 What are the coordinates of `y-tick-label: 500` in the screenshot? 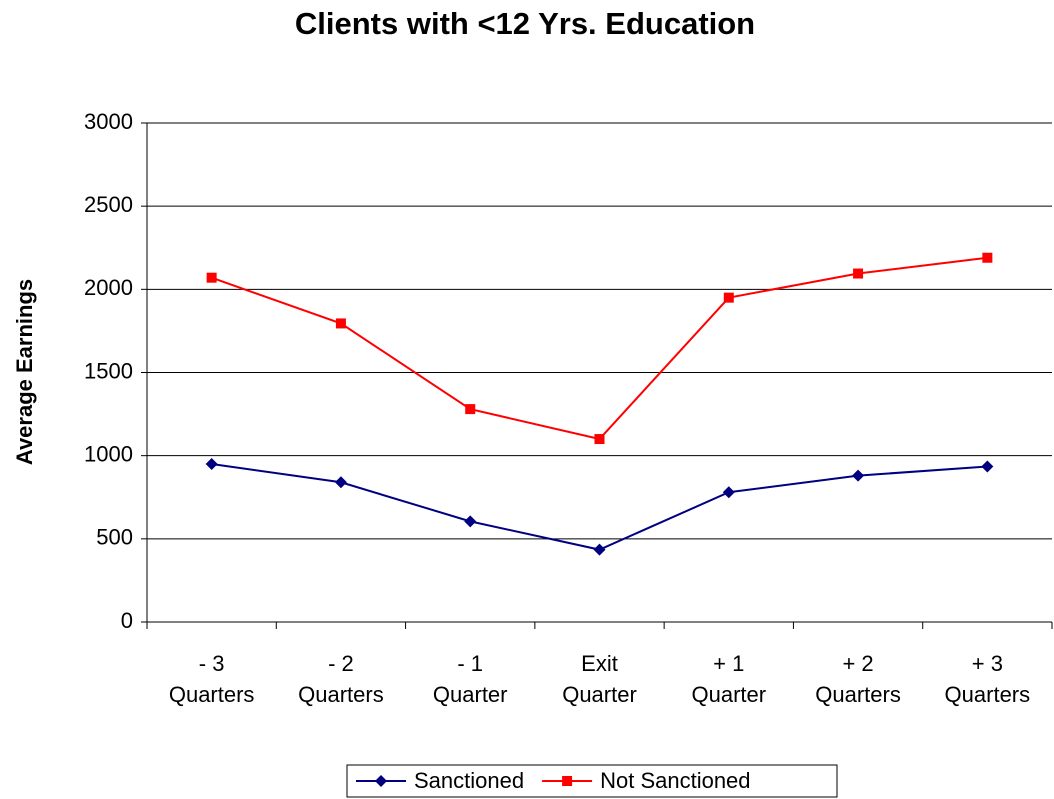 It's located at (114, 537).